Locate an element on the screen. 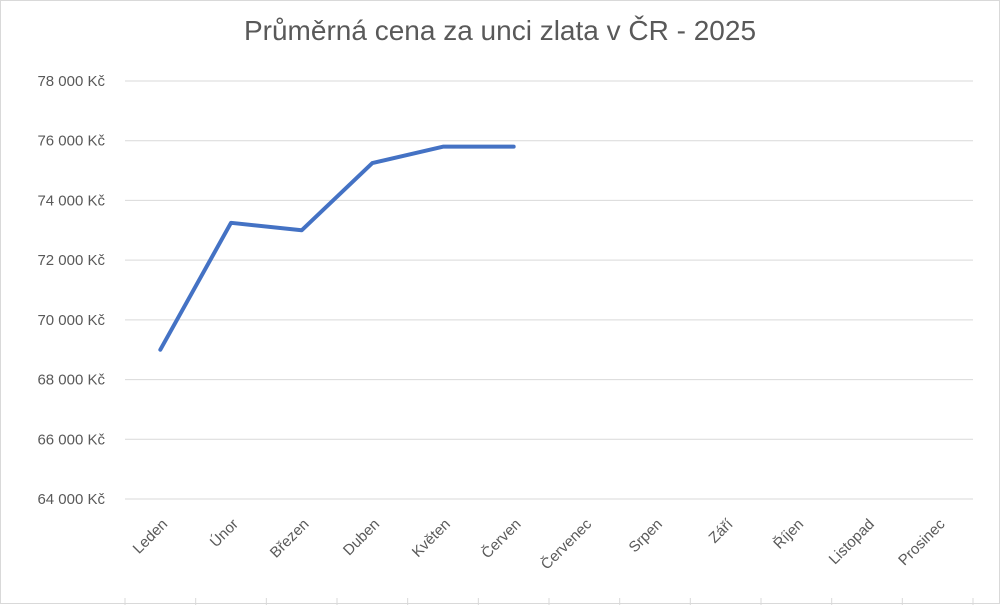 The image size is (1000, 605). x-tick-label: Červenec is located at coordinates (567, 544).